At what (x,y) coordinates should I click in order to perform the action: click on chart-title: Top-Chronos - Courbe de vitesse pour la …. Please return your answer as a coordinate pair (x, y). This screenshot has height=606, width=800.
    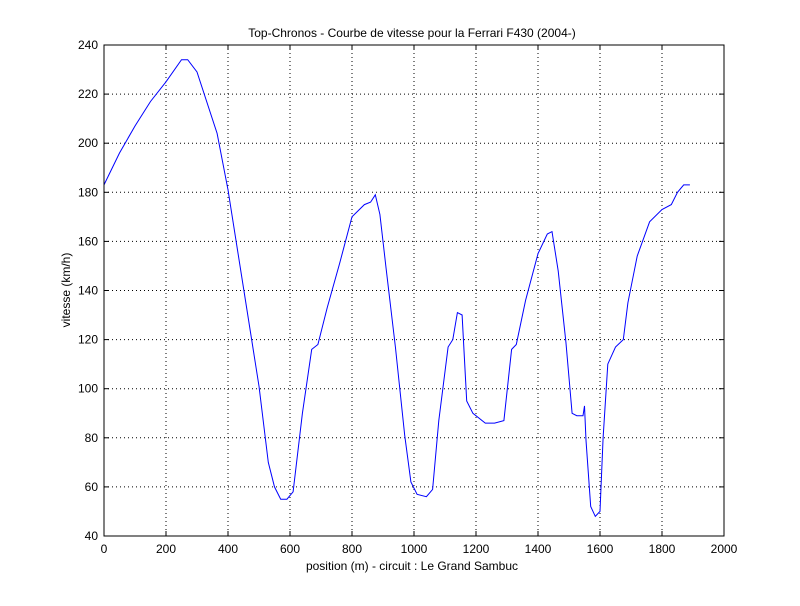
    Looking at the image, I should click on (411, 33).